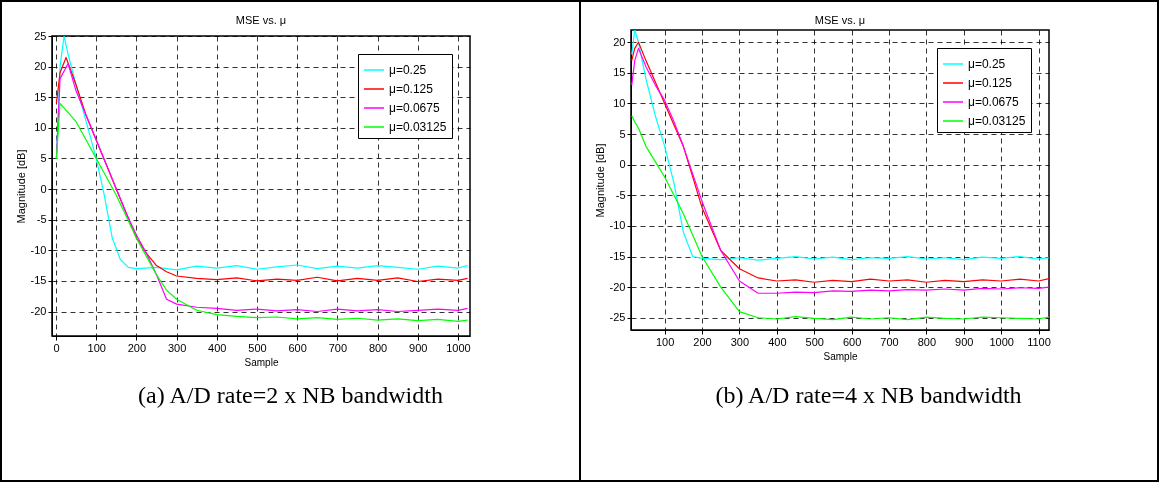 This screenshot has height=482, width=1159. Describe the element at coordinates (617, 317) in the screenshot. I see `y-tick-label: -25` at that location.